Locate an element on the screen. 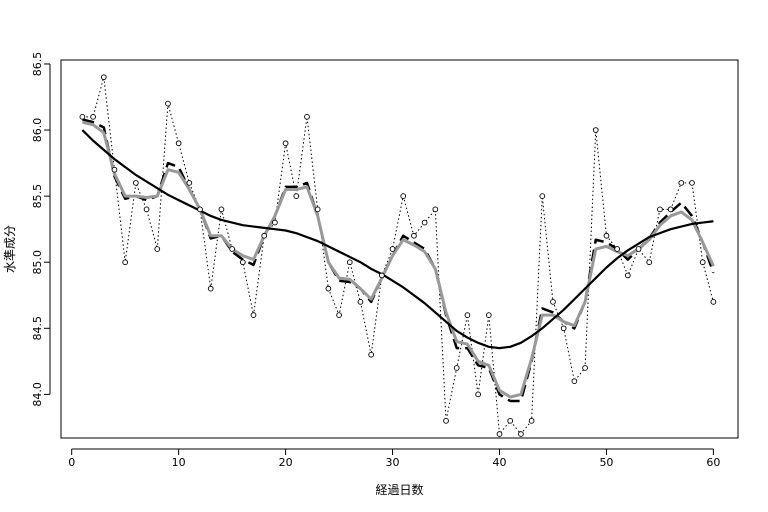  x-tick-label: 50 is located at coordinates (606, 462).